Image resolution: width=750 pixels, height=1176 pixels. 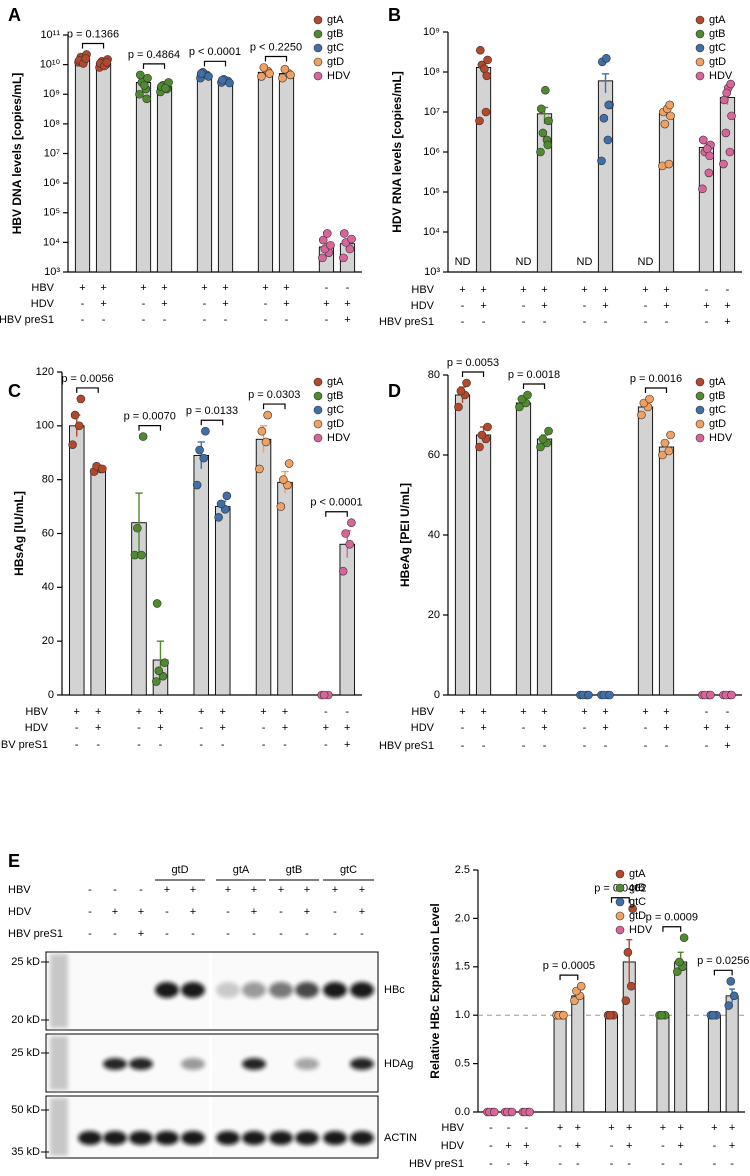 What do you see at coordinates (14, 391) in the screenshot?
I see `panel-label: C` at bounding box center [14, 391].